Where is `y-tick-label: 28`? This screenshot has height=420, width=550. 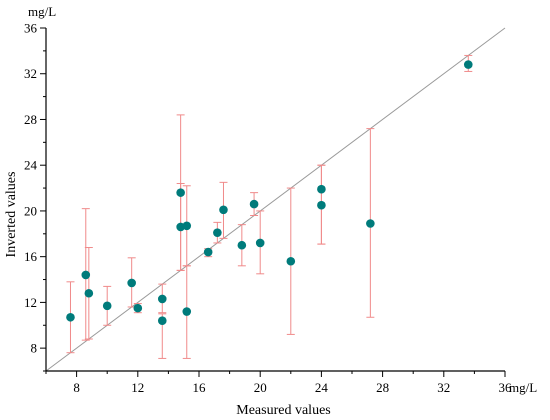
y-tick-label: 28 is located at coordinates (30, 119).